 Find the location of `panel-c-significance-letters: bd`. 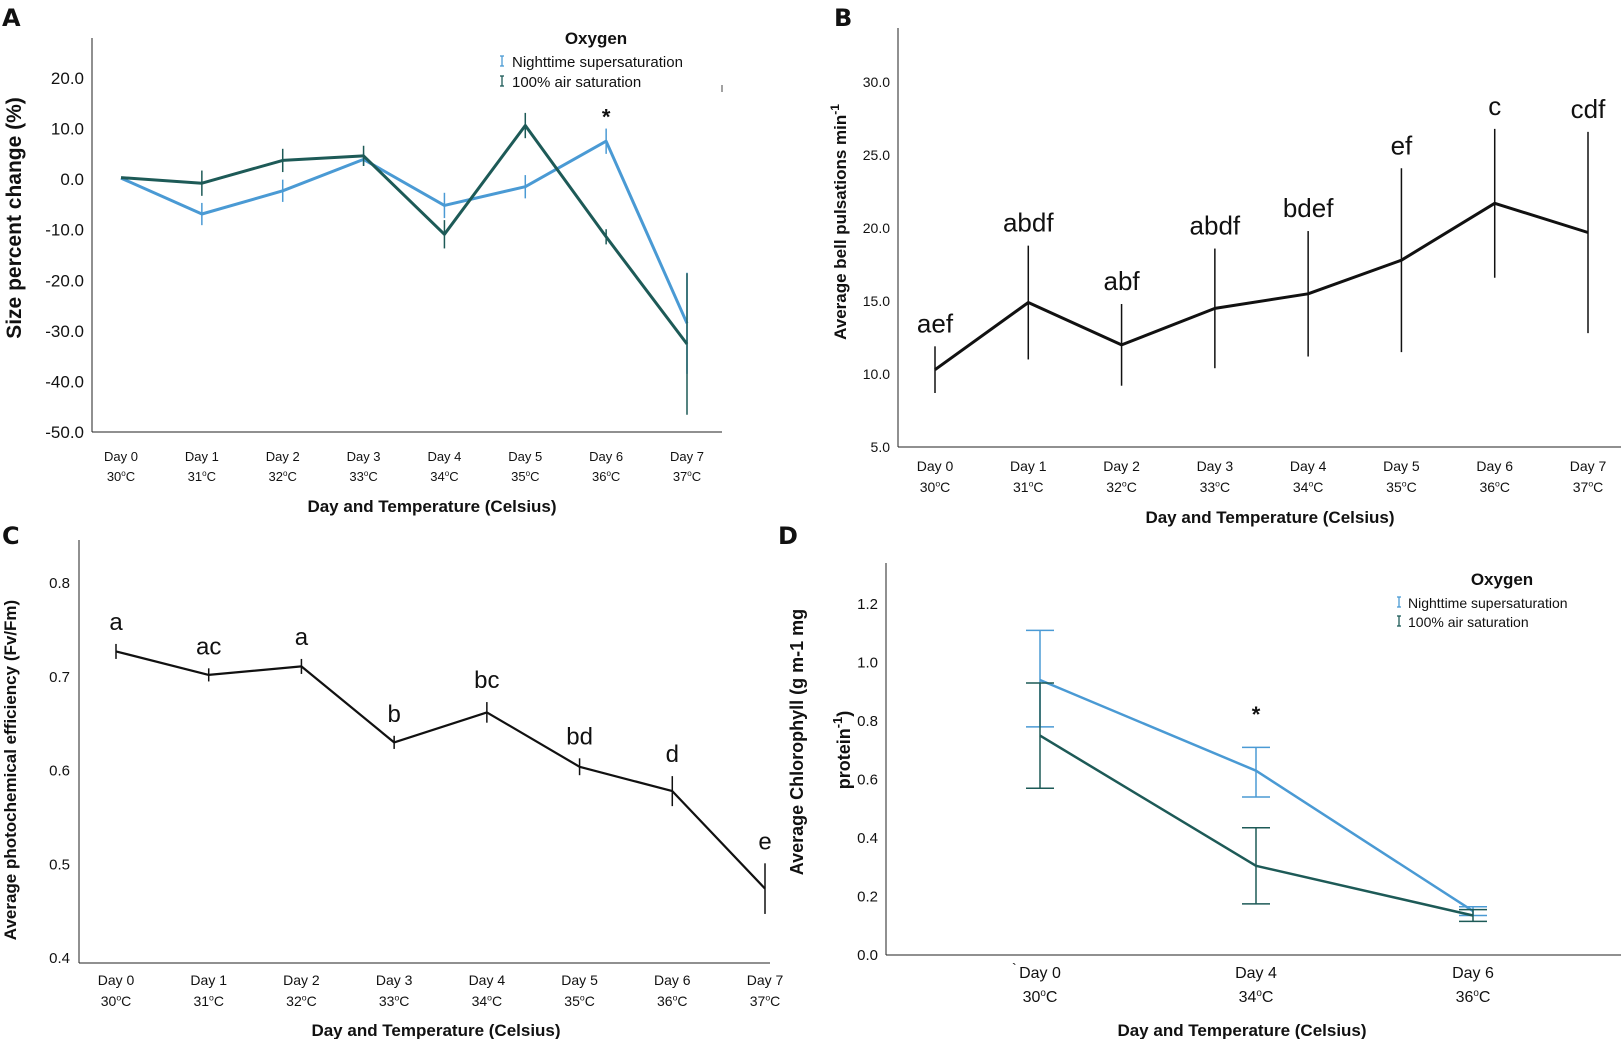

panel-c-significance-letters: bd is located at coordinates (579, 736).